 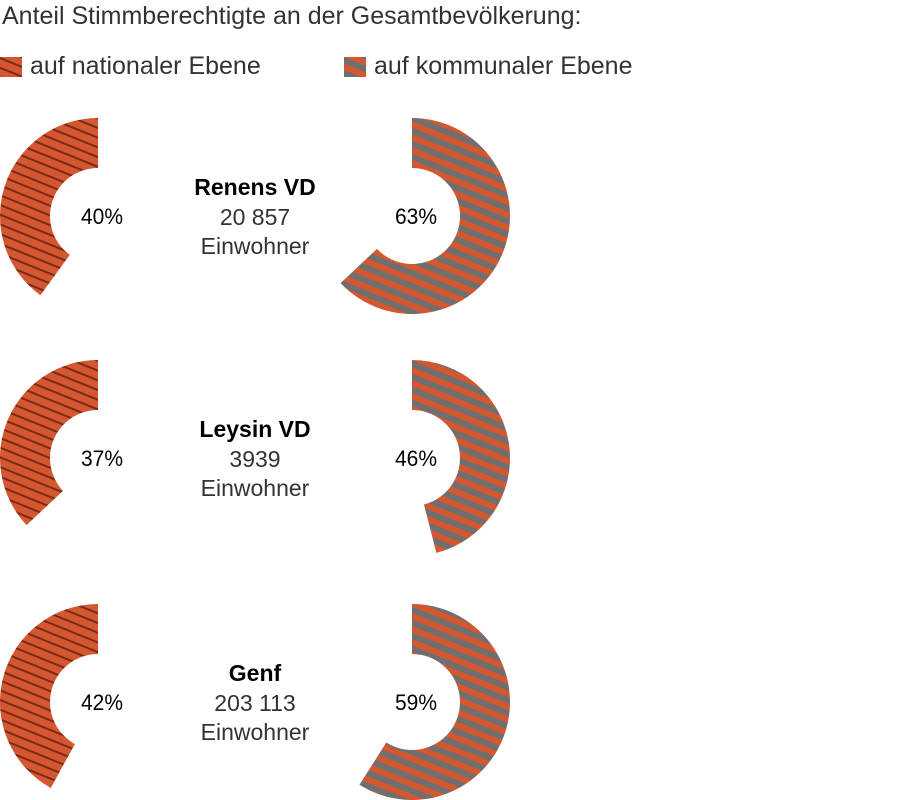 What do you see at coordinates (254, 429) in the screenshot?
I see `city-name: Leysin VD` at bounding box center [254, 429].